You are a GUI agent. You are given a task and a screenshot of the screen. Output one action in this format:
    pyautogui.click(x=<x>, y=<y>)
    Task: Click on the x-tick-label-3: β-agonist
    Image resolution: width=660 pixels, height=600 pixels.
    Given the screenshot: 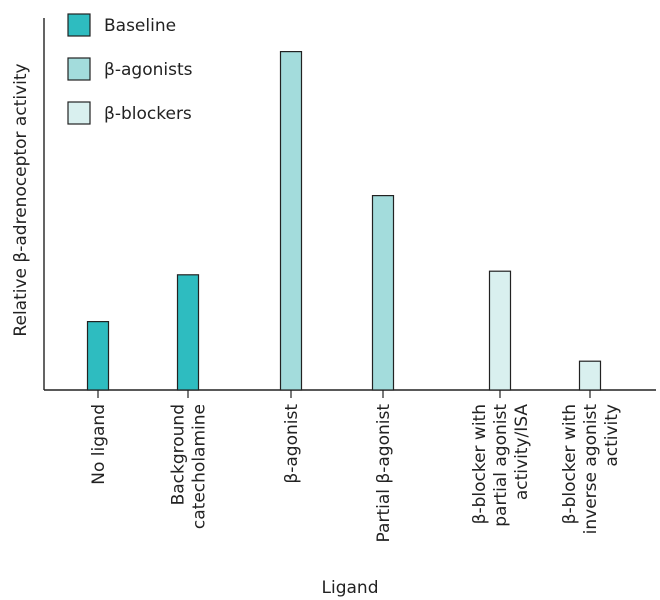 What is the action you would take?
    pyautogui.click(x=292, y=444)
    